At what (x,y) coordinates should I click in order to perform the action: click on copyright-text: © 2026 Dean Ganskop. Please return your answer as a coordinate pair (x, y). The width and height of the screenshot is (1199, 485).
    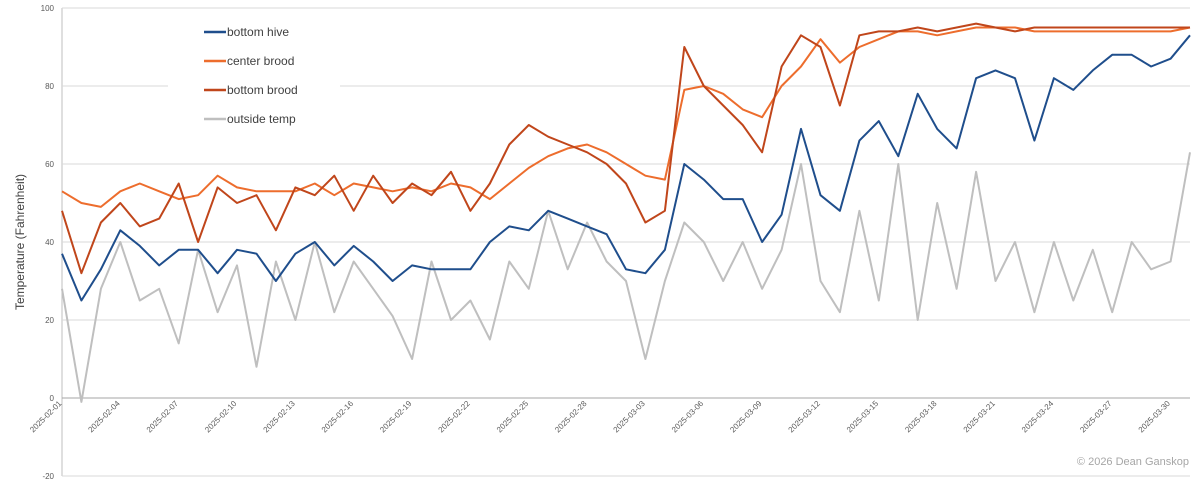
    Looking at the image, I should click on (1132, 462).